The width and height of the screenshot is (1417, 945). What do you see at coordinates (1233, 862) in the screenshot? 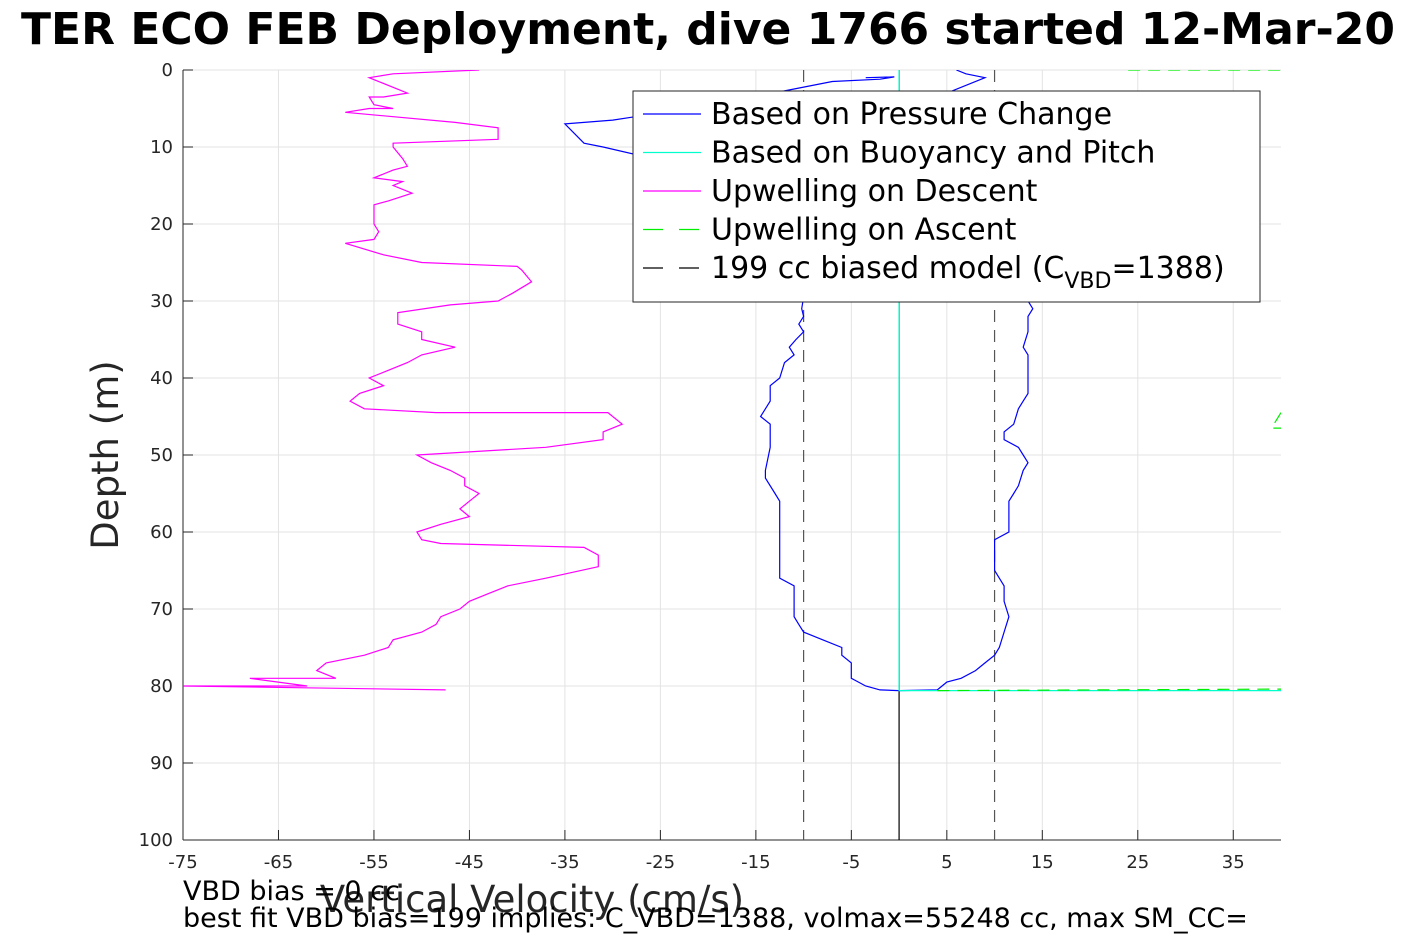
I see `x-tick-label: 35` at bounding box center [1233, 862].